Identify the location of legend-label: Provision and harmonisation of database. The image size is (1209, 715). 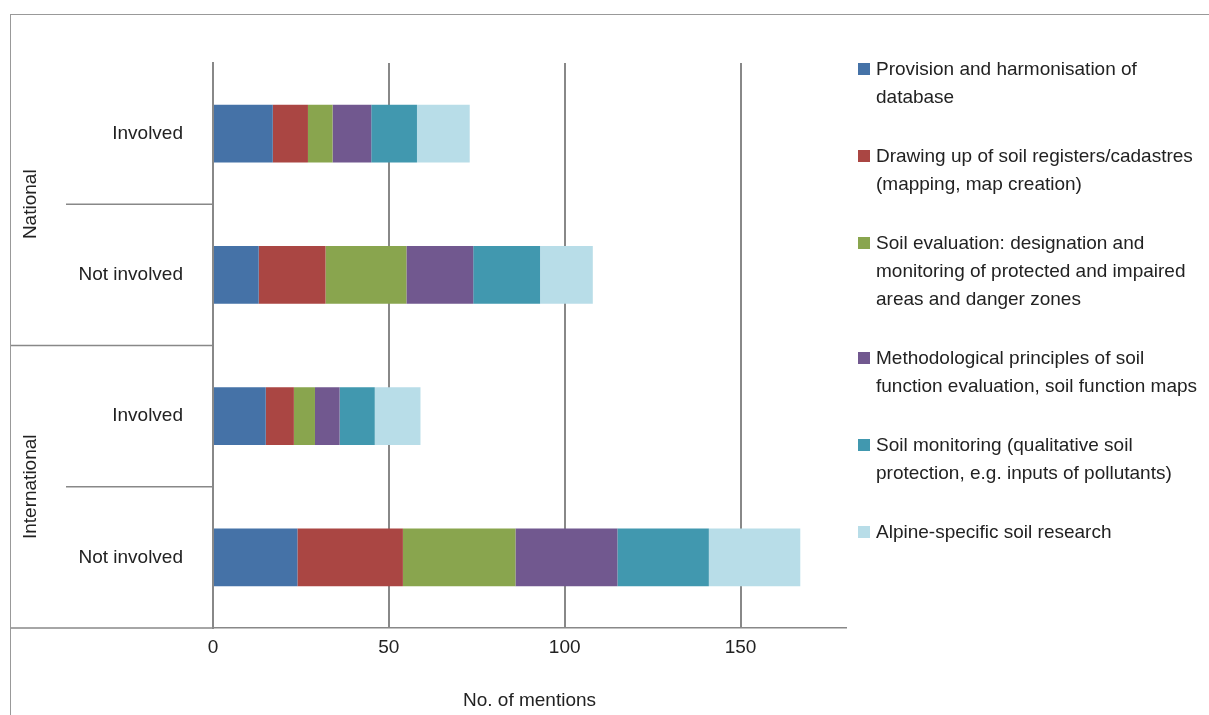
(1007, 83).